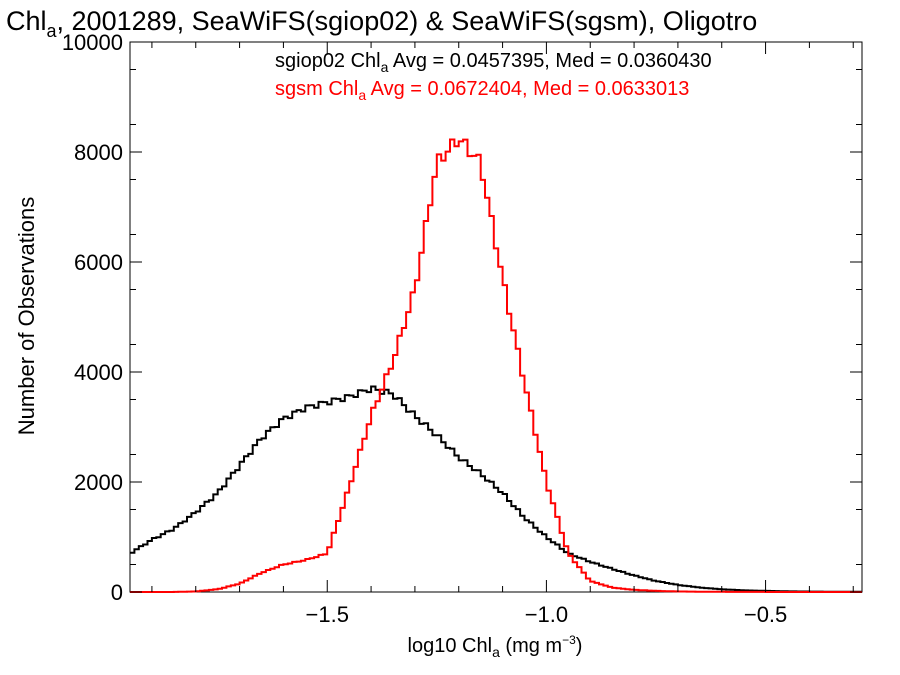 The image size is (900, 675). Describe the element at coordinates (496, 652) in the screenshot. I see `x-axis-label-subscript: a` at that location.